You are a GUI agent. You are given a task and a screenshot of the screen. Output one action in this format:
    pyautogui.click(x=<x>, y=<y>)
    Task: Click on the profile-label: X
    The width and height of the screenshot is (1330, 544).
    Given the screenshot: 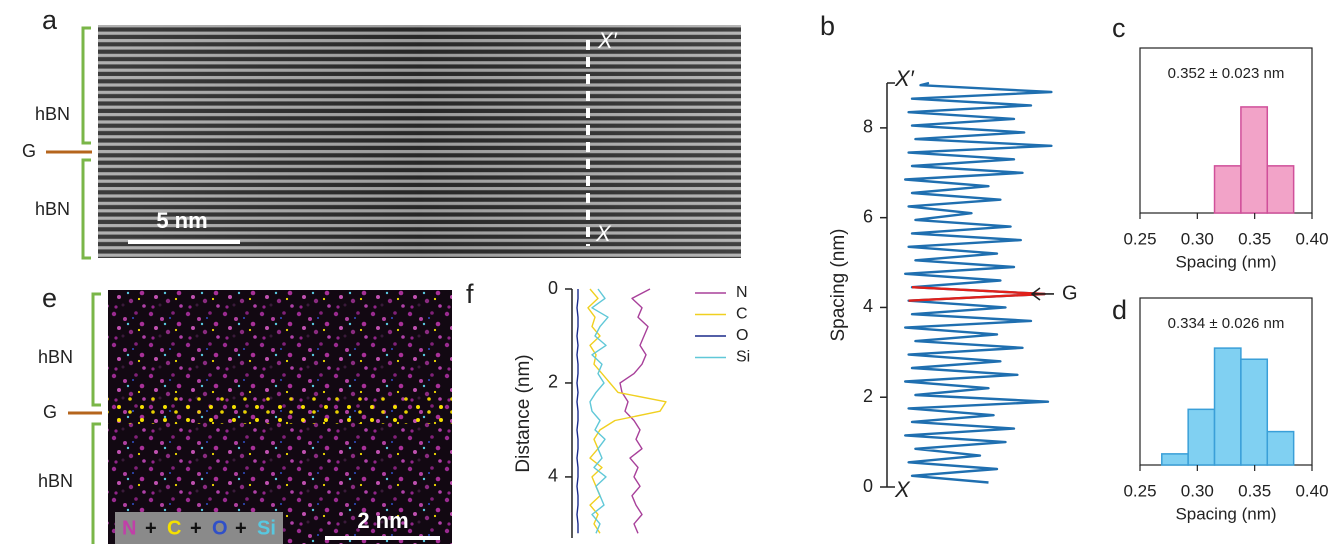 What is the action you would take?
    pyautogui.click(x=603, y=233)
    